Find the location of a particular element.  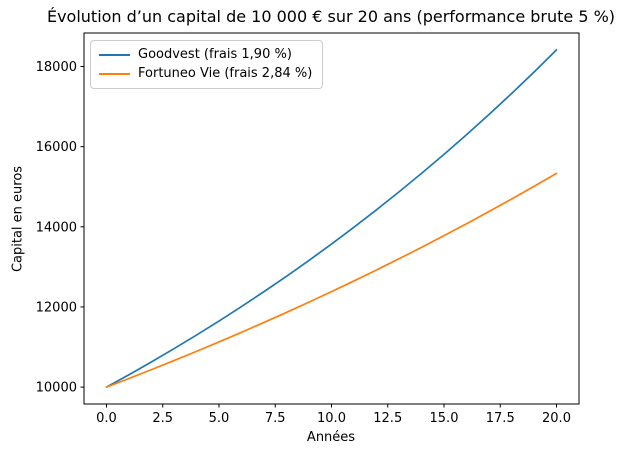

x-tick-label: 17.5 is located at coordinates (500, 418).